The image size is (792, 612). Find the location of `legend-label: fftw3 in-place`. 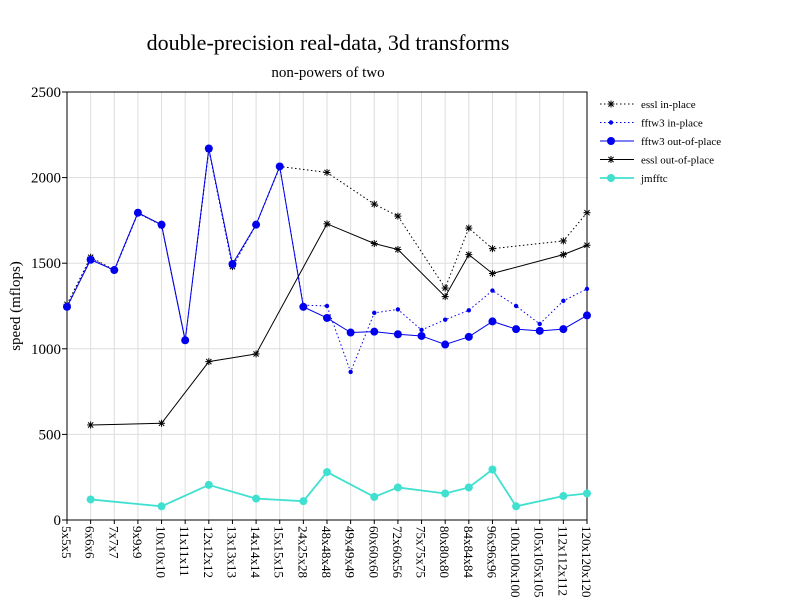

legend-label: fftw3 in-place is located at coordinates (672, 124).